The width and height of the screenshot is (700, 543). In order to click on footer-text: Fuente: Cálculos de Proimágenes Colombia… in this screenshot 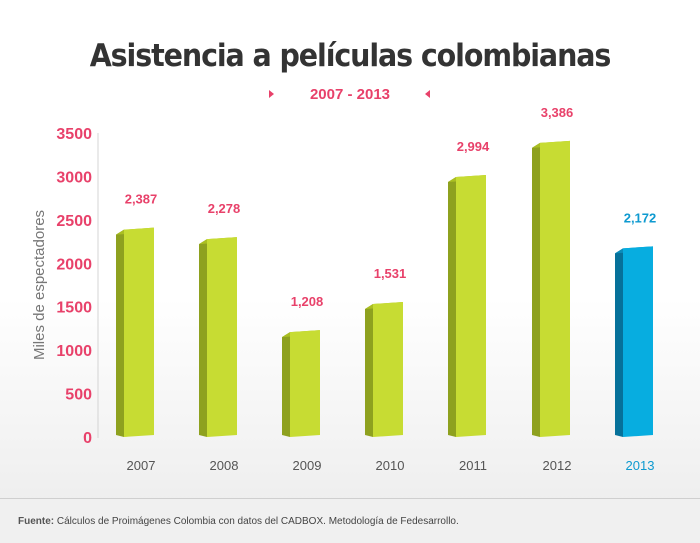, I will do `click(238, 521)`.